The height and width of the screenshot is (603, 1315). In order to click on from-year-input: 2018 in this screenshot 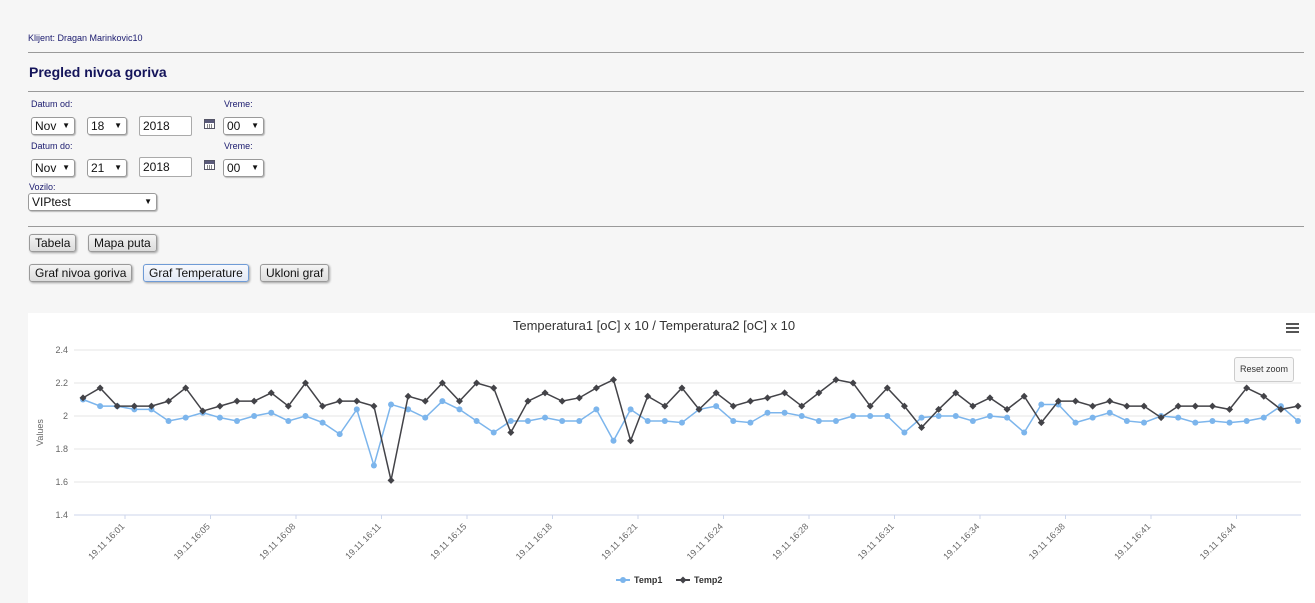, I will do `click(165, 126)`.